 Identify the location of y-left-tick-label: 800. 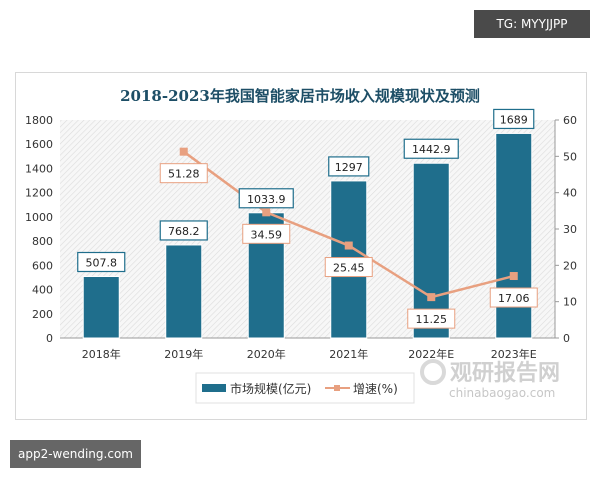
(42, 241).